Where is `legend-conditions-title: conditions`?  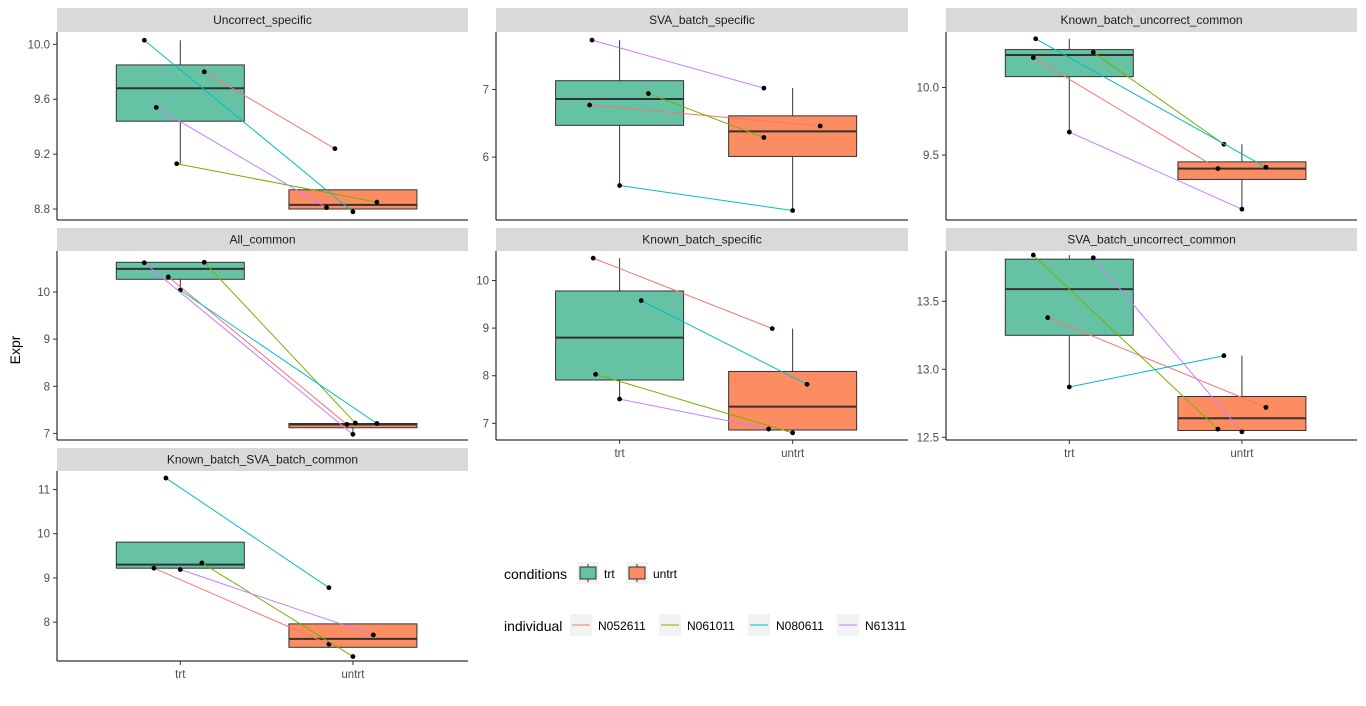 legend-conditions-title: conditions is located at coordinates (535, 574).